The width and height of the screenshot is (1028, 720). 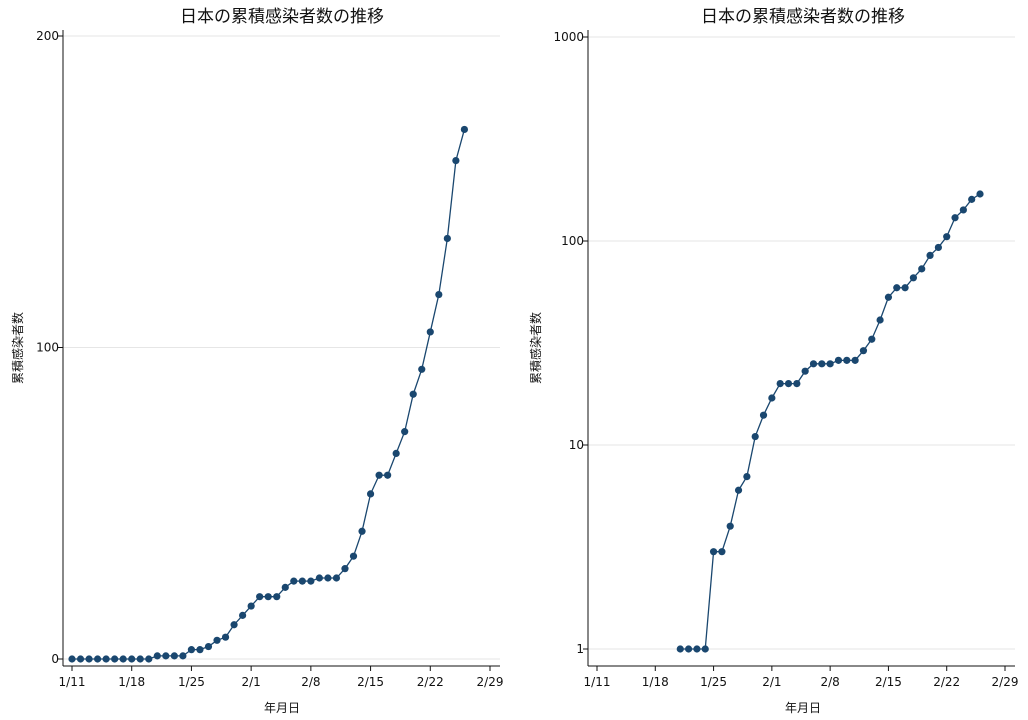 I want to click on y-tick-label: 1, so click(x=580, y=649).